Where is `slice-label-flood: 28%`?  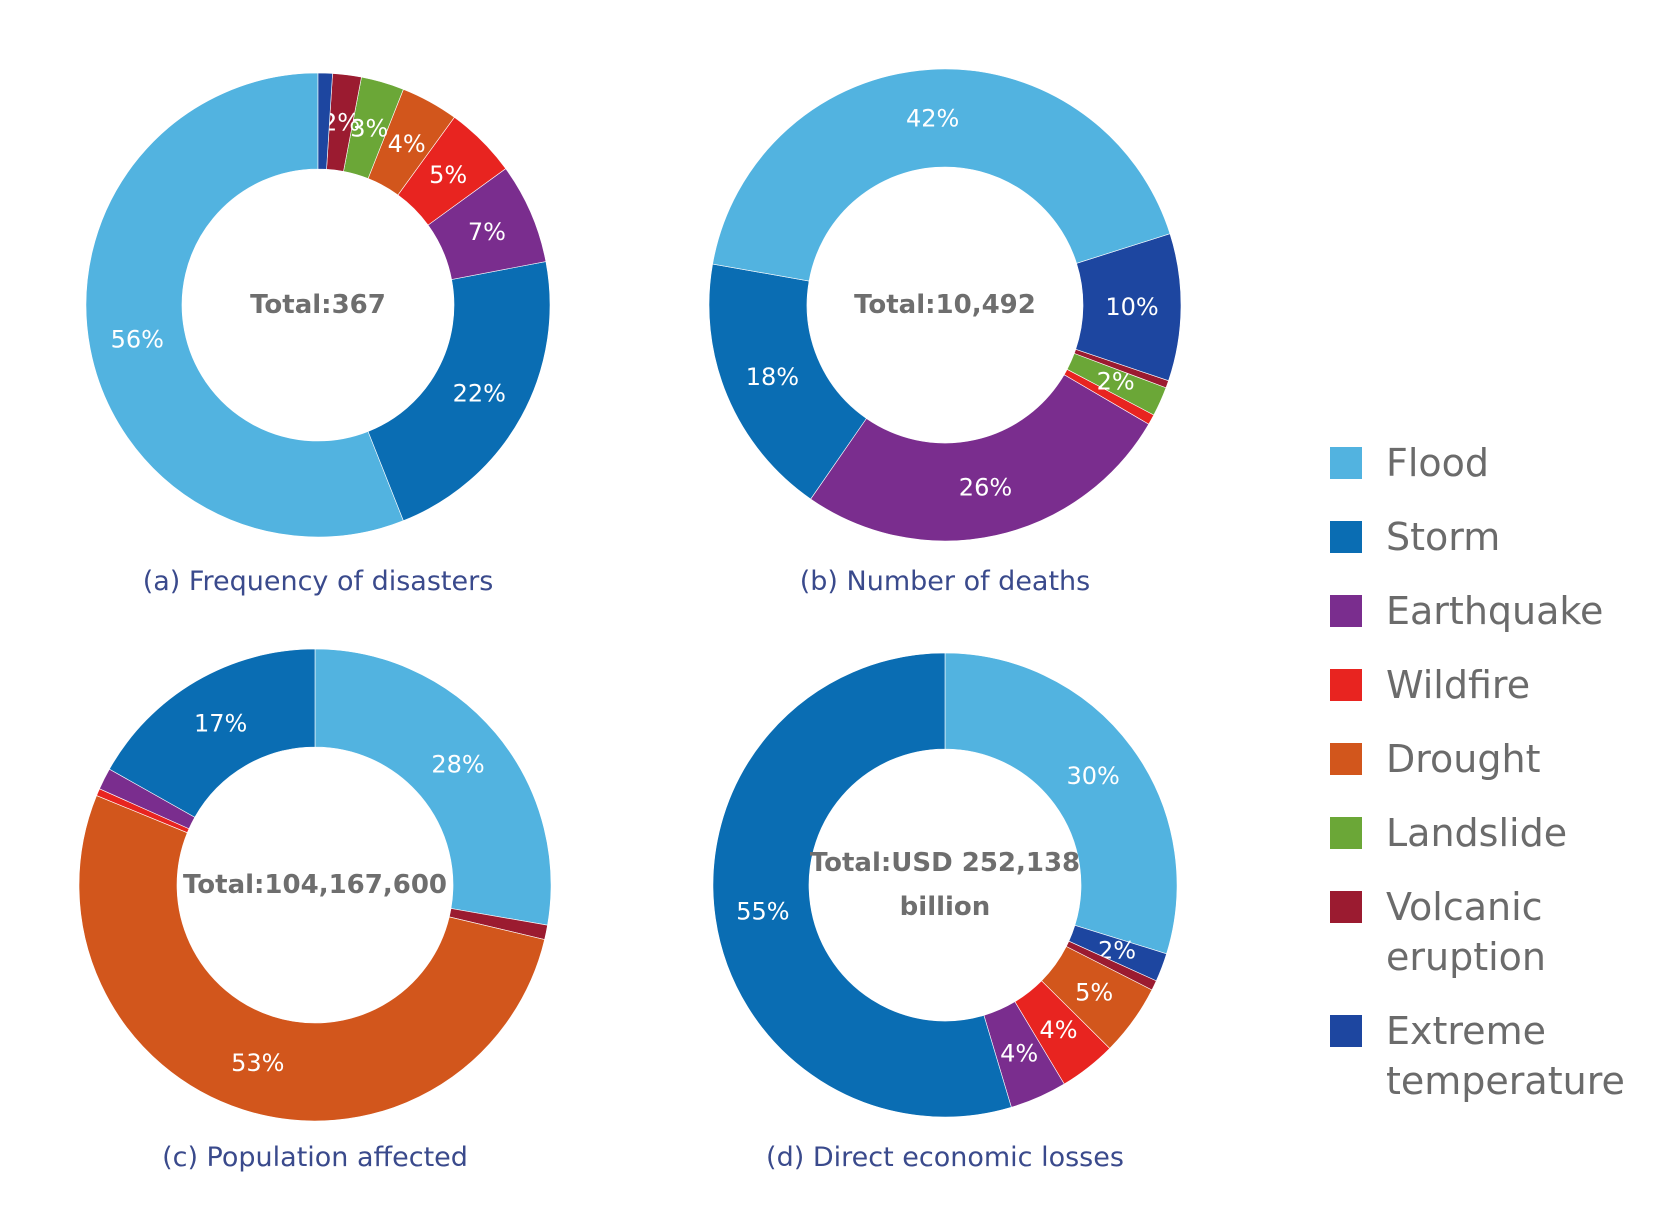
slice-label-flood: 28% is located at coordinates (457, 765).